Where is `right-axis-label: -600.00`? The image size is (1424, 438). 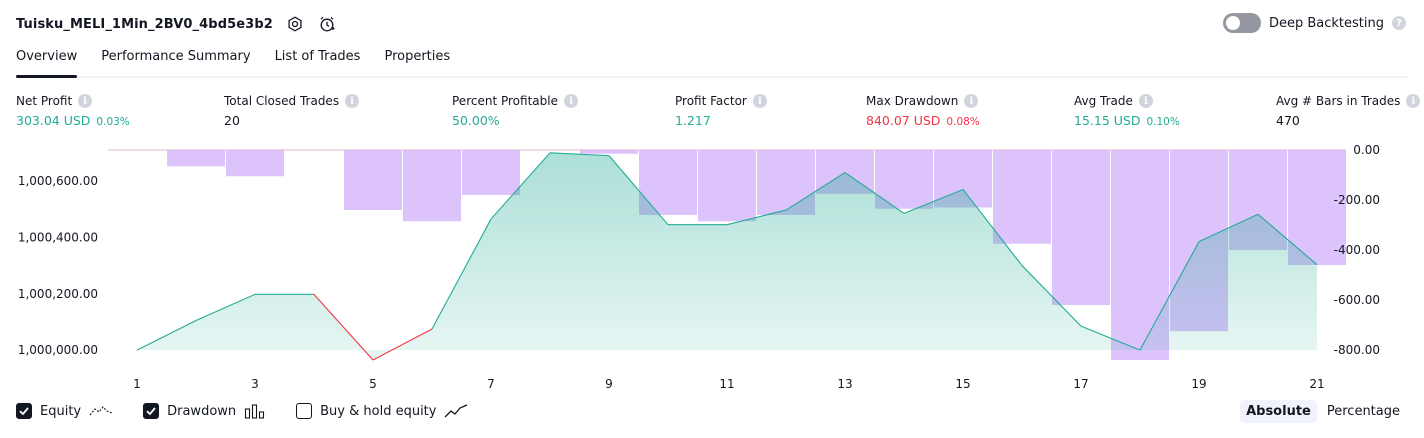 right-axis-label: -600.00 is located at coordinates (1357, 300).